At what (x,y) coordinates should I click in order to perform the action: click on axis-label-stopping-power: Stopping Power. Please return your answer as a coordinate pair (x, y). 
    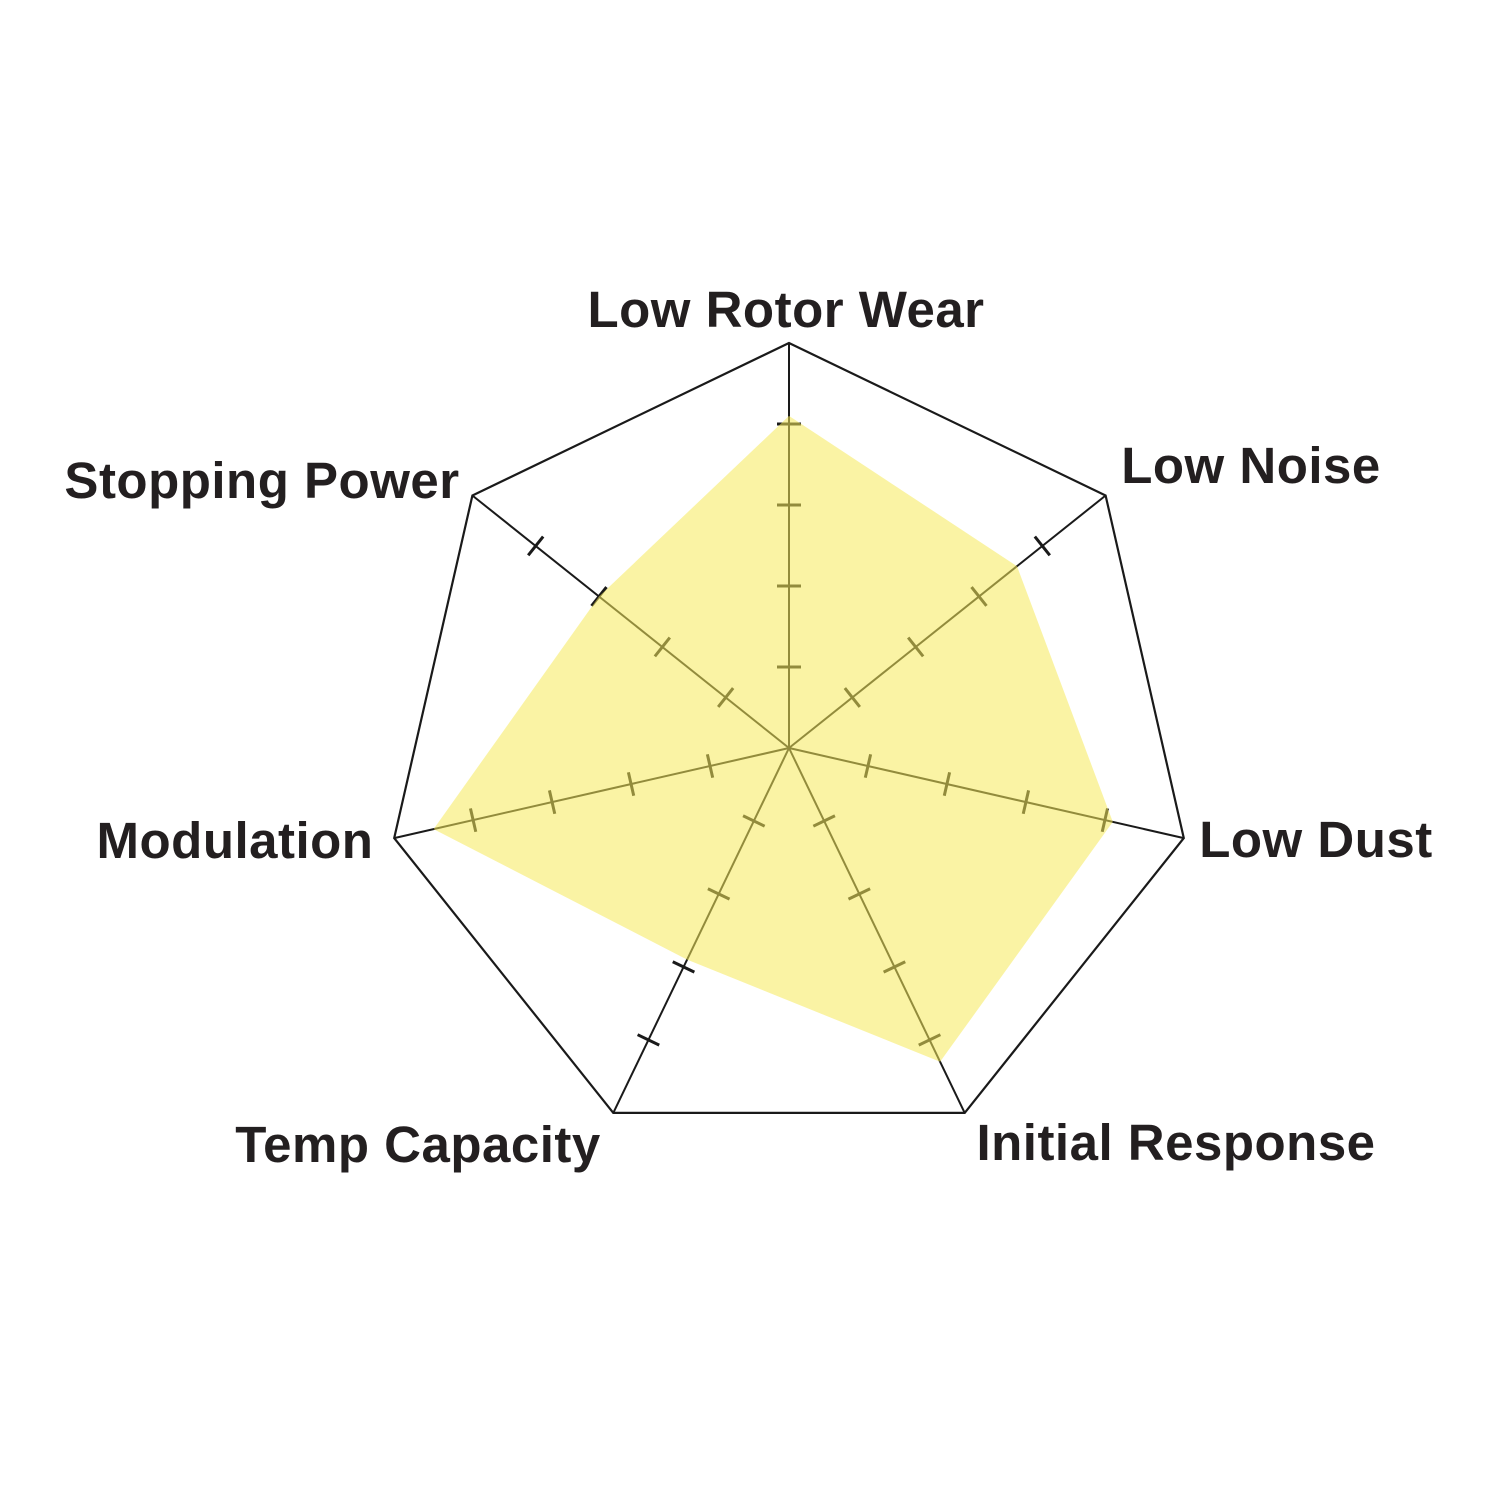
    Looking at the image, I should click on (261, 480).